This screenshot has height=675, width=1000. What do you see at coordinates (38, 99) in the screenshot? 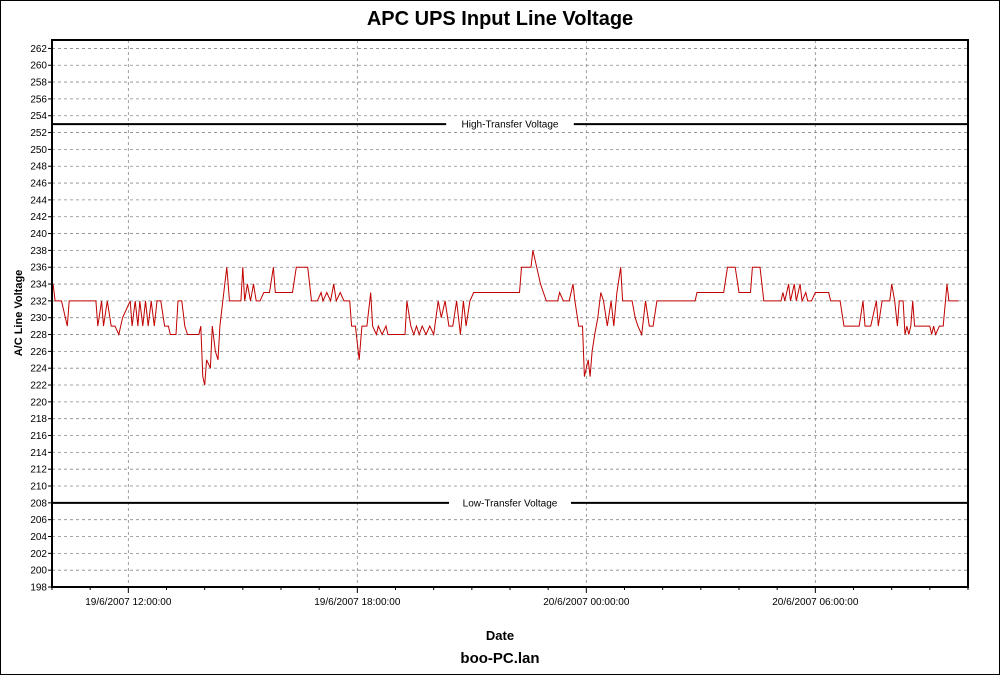
I see `y-tick-label: 256` at bounding box center [38, 99].